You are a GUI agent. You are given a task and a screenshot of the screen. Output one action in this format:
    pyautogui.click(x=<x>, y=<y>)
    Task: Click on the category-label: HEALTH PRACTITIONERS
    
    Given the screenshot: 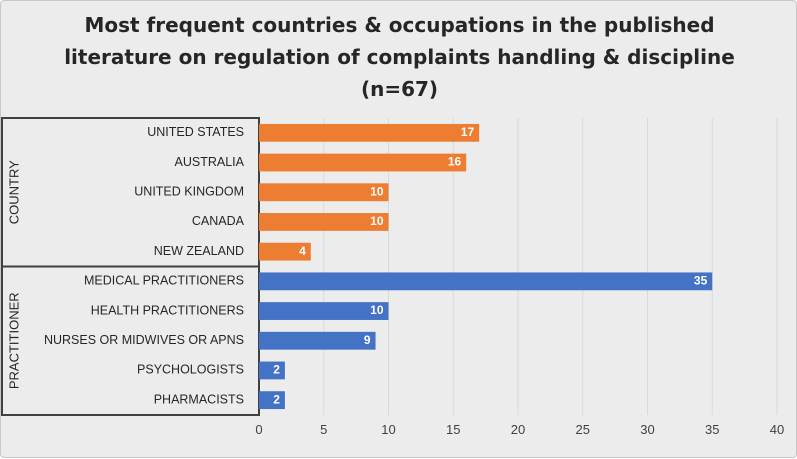 What is the action you would take?
    pyautogui.click(x=167, y=310)
    